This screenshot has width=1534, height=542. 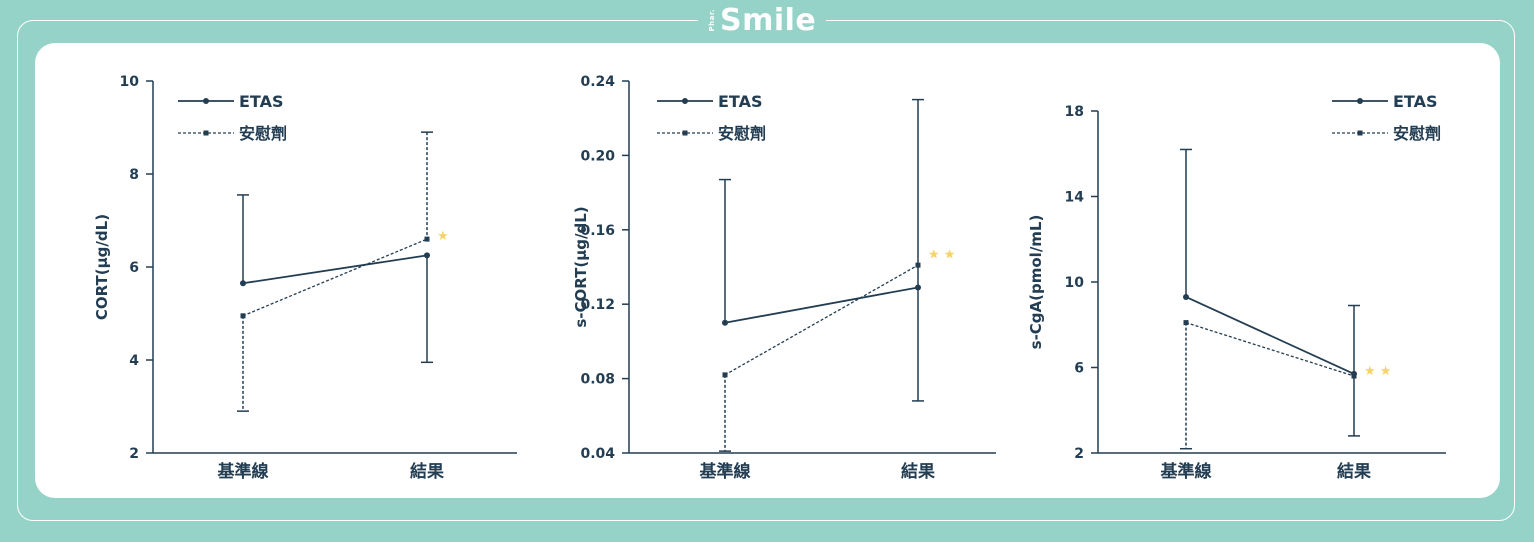 What do you see at coordinates (581, 266) in the screenshot?
I see `y-axis-label: s-CORT(μg/dL)` at bounding box center [581, 266].